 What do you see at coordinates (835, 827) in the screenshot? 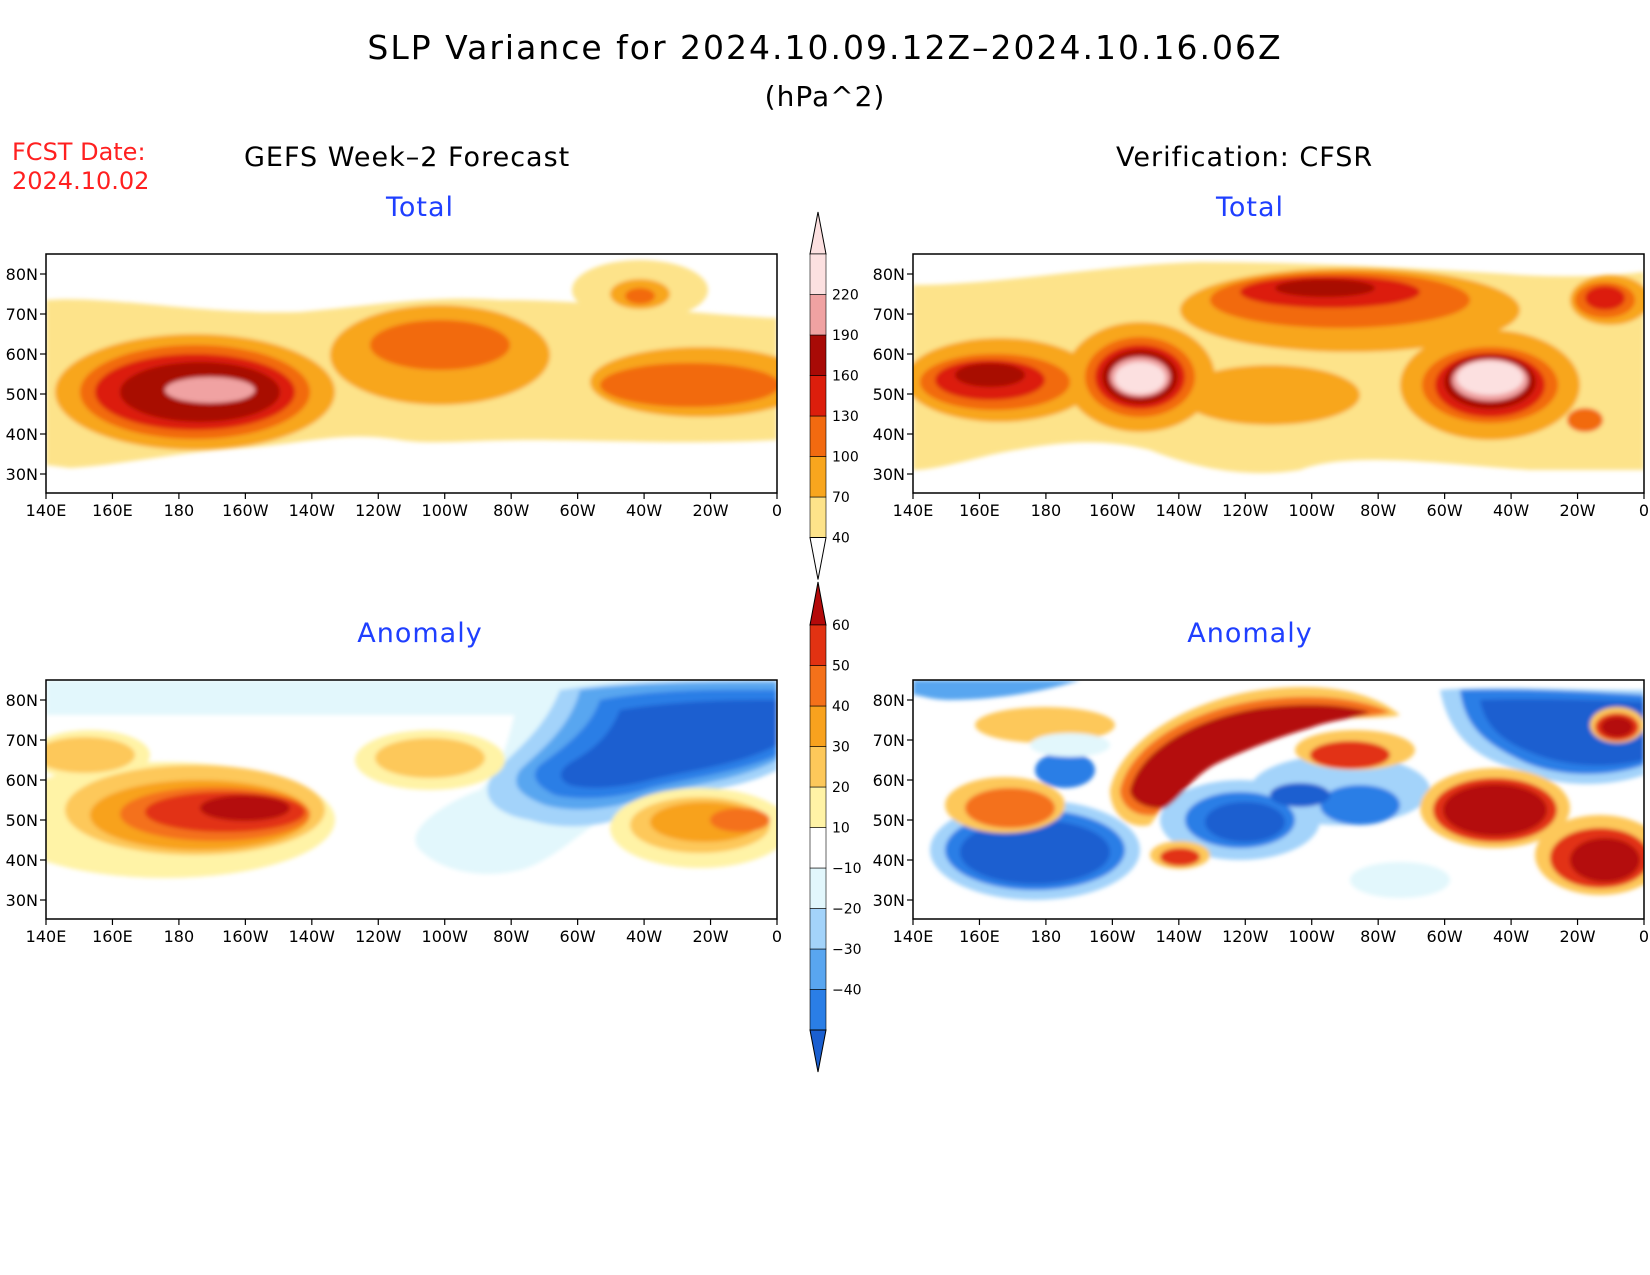
I see `anomaly-colorbar: −40 −30 −20 −10 10 20 30 40 50 60` at bounding box center [835, 827].